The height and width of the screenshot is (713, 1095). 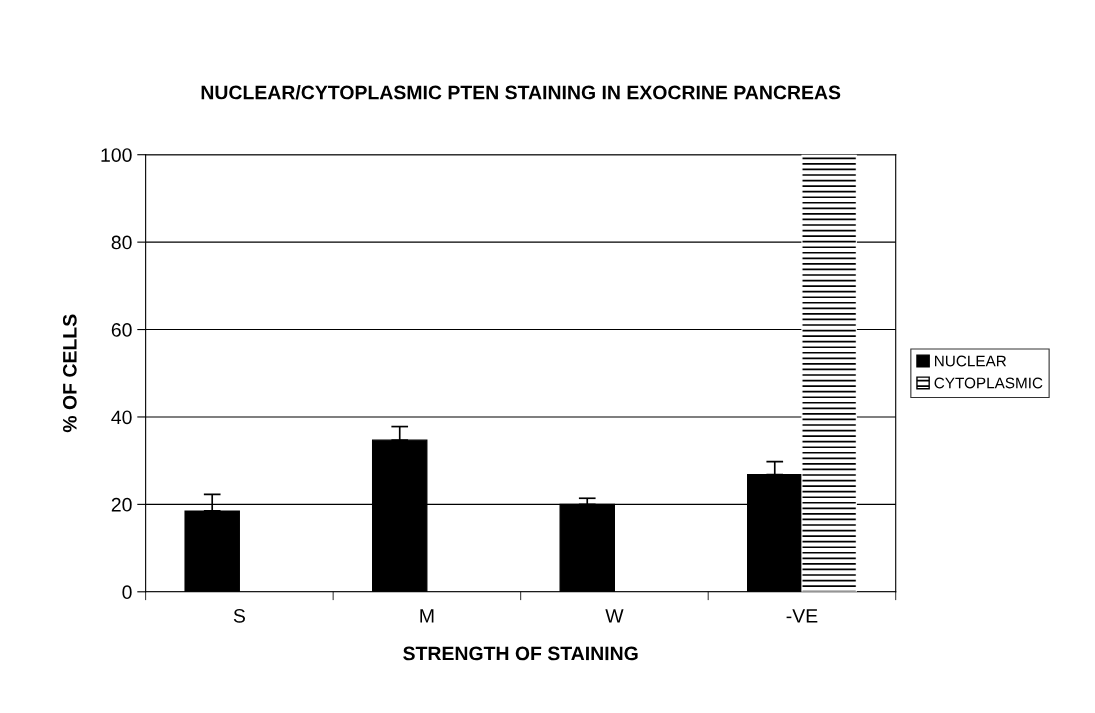 What do you see at coordinates (427, 616) in the screenshot?
I see `x-tick-label: M` at bounding box center [427, 616].